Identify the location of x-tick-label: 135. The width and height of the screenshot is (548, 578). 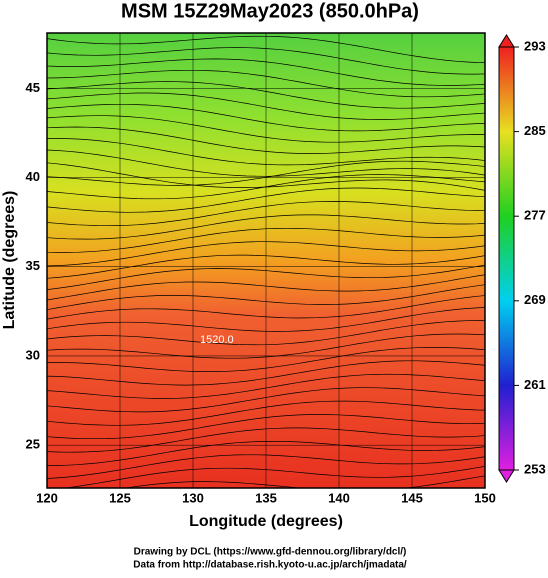
(266, 497).